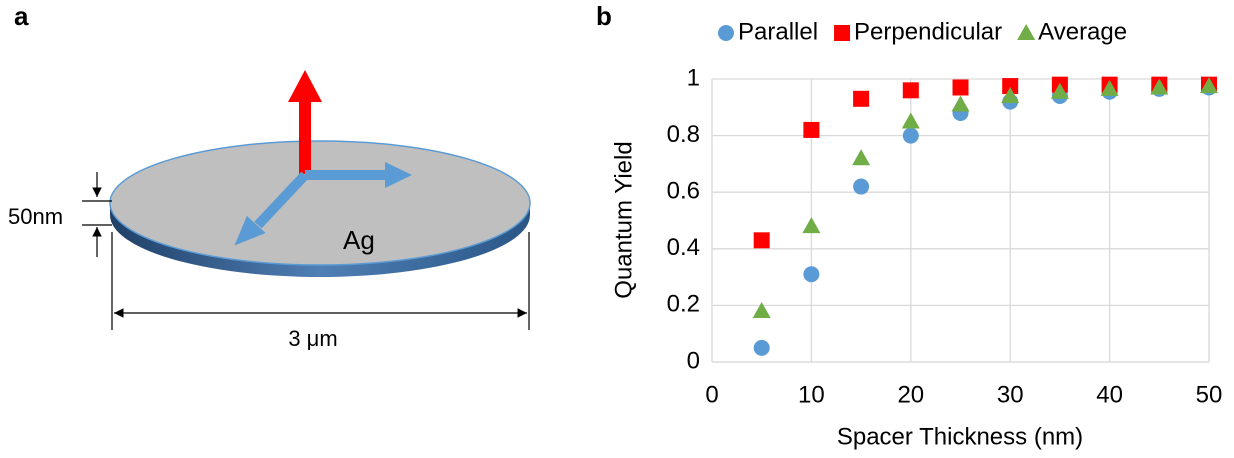  What do you see at coordinates (683, 247) in the screenshot?
I see `y-tick-label: 0.4` at bounding box center [683, 247].